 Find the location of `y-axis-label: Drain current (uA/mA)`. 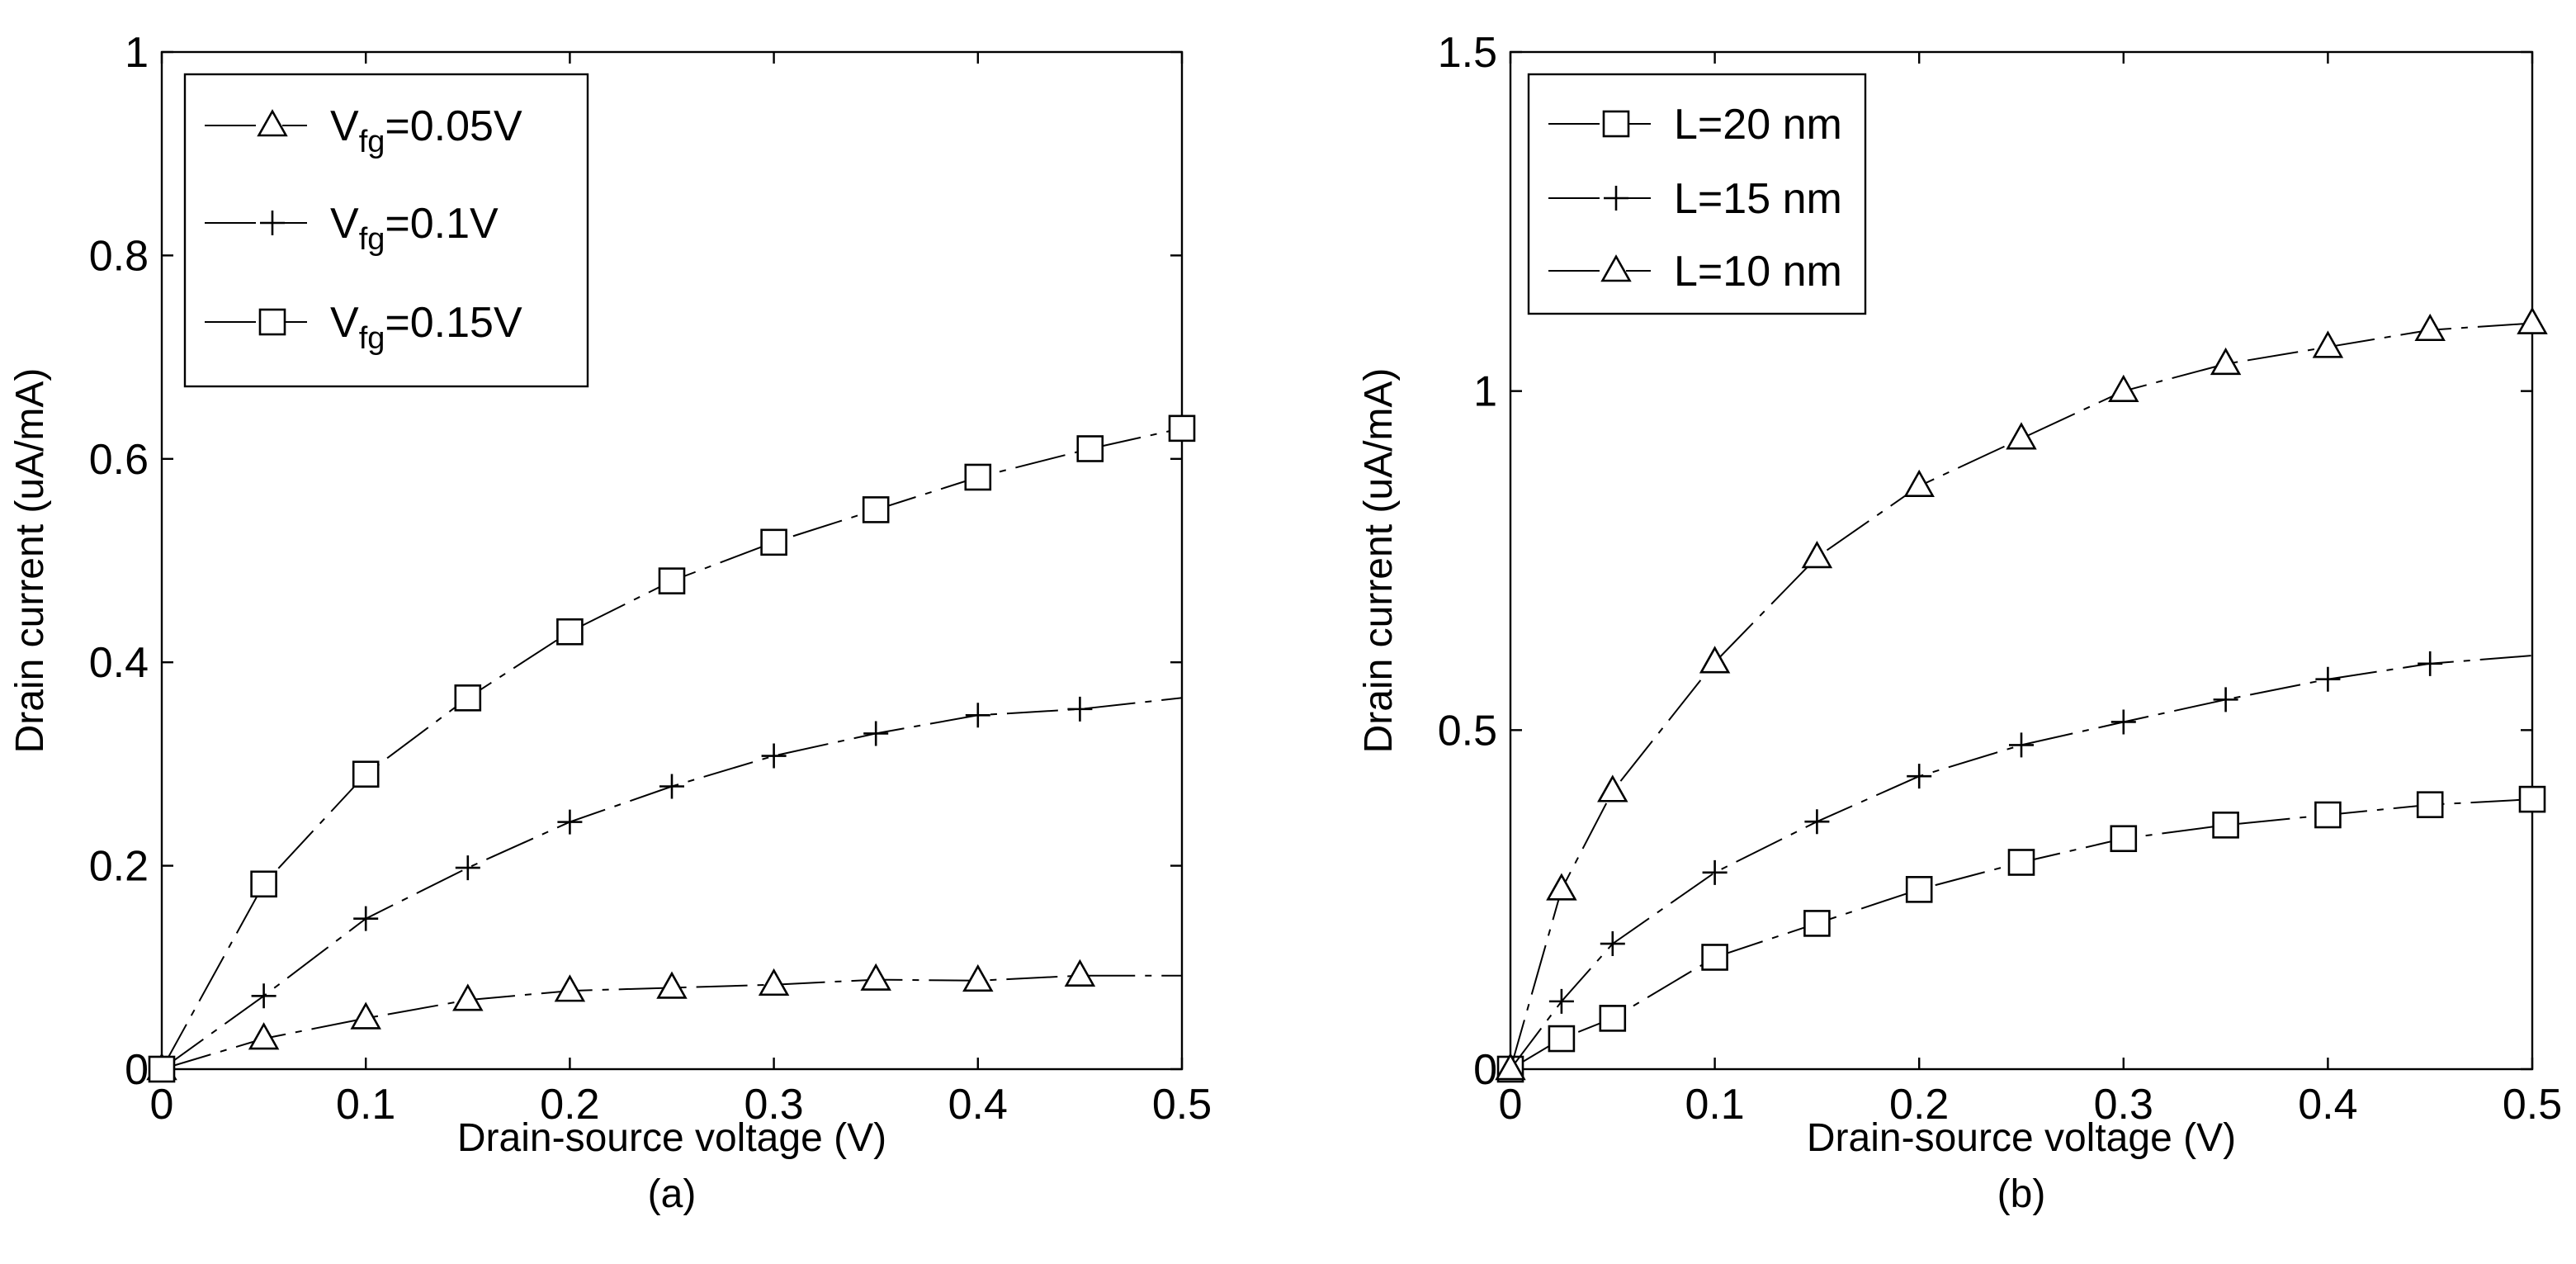

y-axis-label: Drain current (uA/mA) is located at coordinates (30, 561).